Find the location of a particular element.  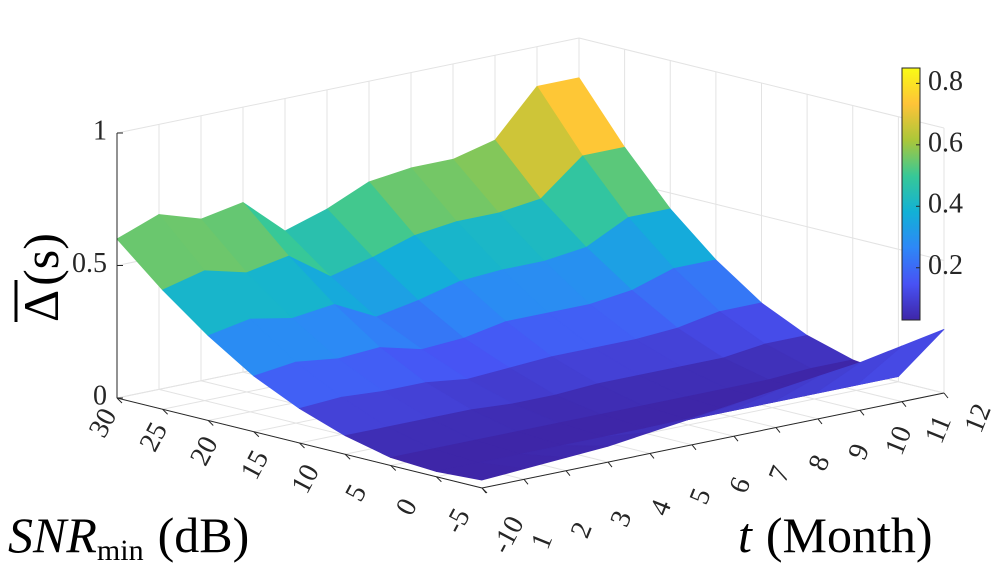

colorbar-tick-label: 0.2 is located at coordinates (945, 265).